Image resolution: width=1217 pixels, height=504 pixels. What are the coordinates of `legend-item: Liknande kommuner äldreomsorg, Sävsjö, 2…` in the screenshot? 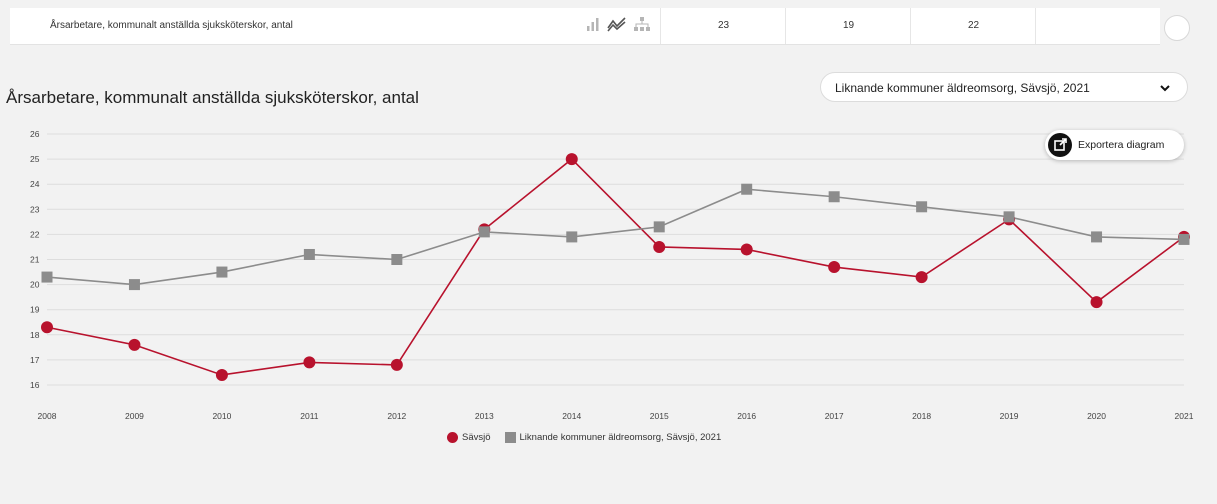 It's located at (613, 437).